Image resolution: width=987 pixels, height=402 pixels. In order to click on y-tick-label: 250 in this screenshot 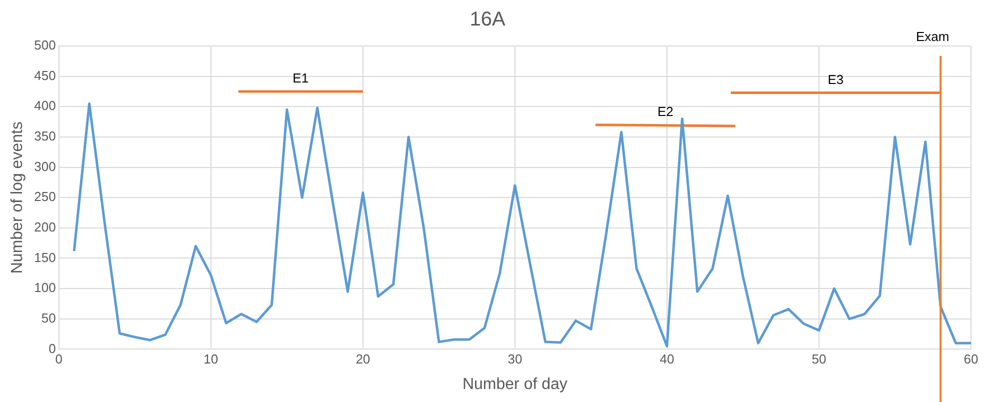, I will do `click(45, 196)`.